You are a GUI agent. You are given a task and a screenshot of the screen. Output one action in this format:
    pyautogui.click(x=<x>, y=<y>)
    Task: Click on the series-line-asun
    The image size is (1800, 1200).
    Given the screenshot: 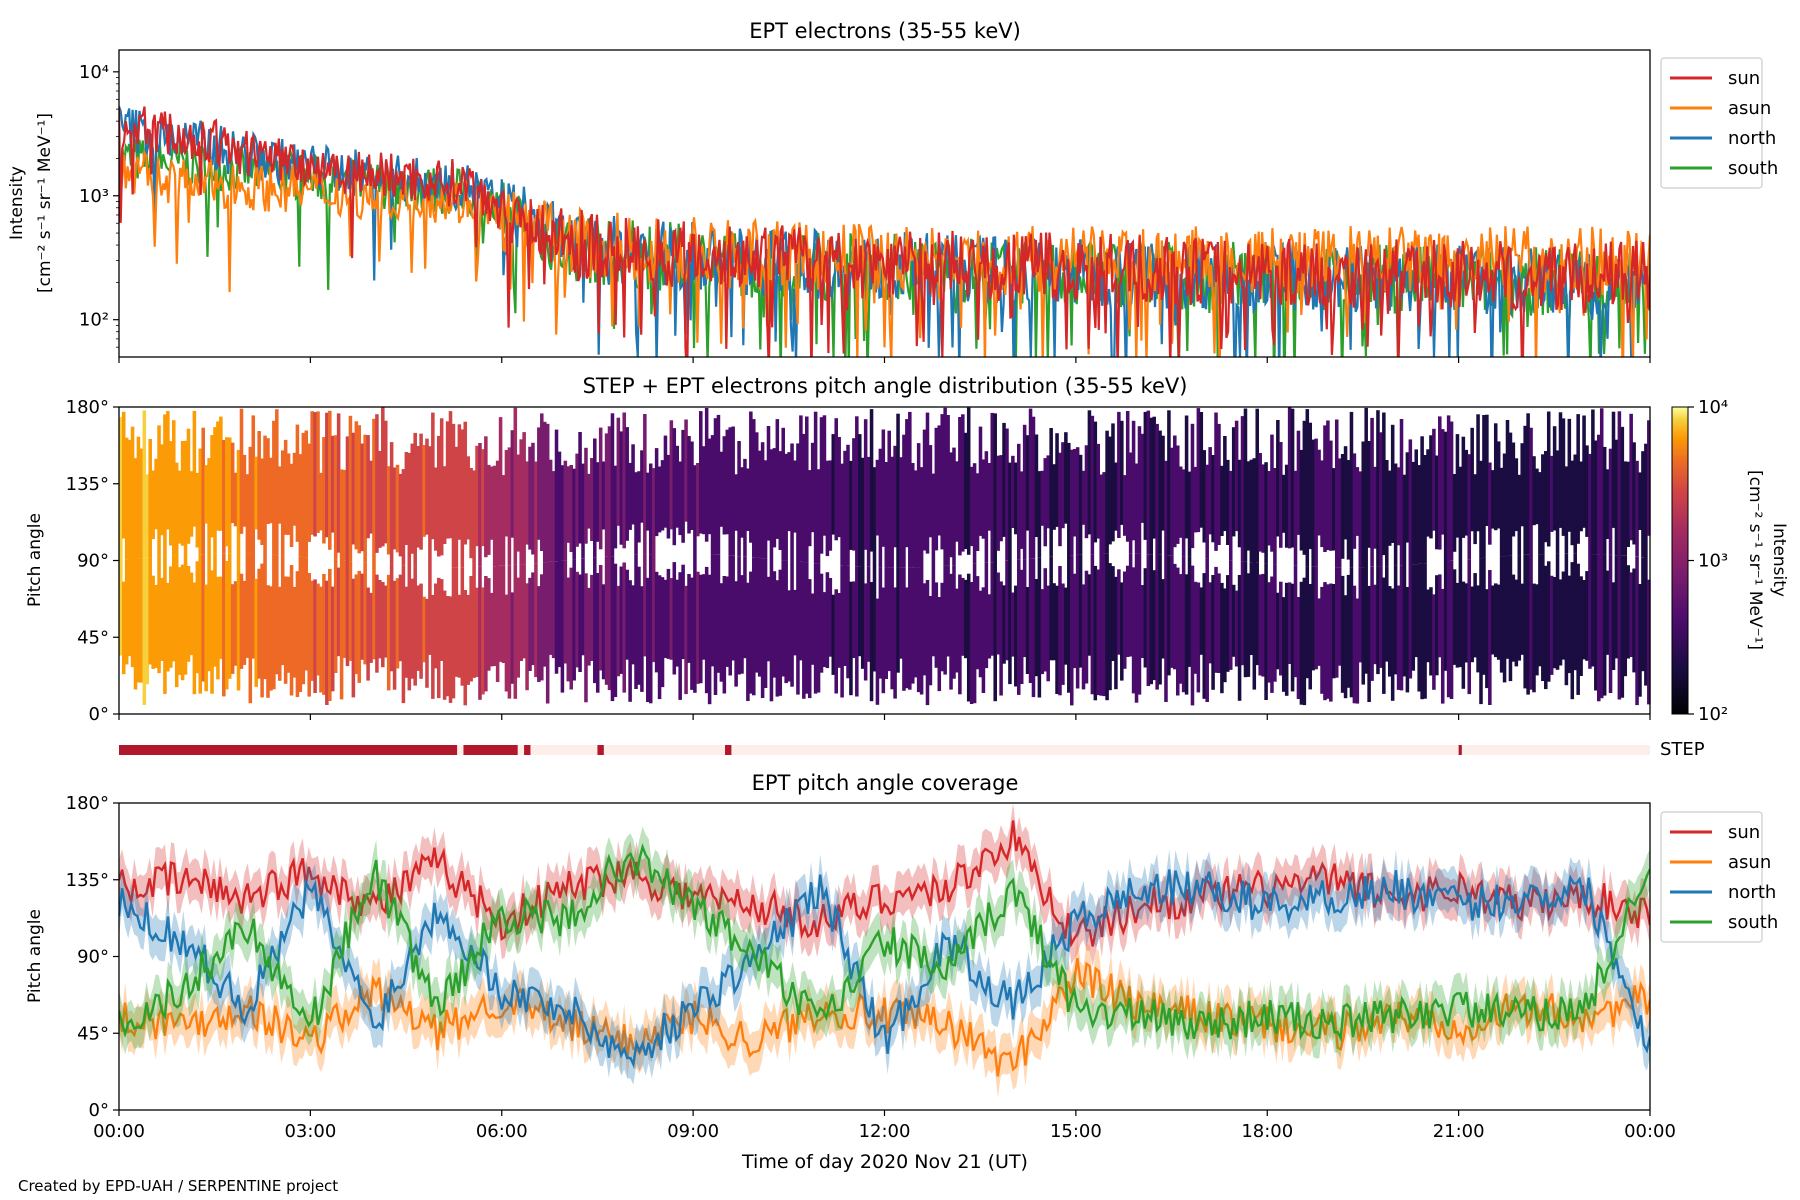 What is the action you would take?
    pyautogui.click(x=884, y=253)
    